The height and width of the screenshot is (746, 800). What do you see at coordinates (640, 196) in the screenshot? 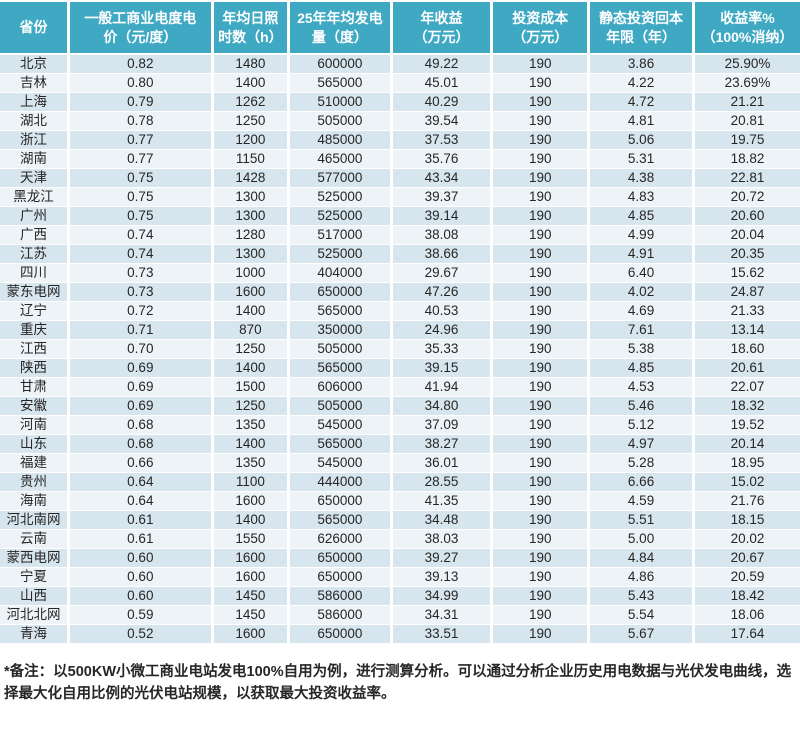
I see `value-cell: 4.83` at bounding box center [640, 196].